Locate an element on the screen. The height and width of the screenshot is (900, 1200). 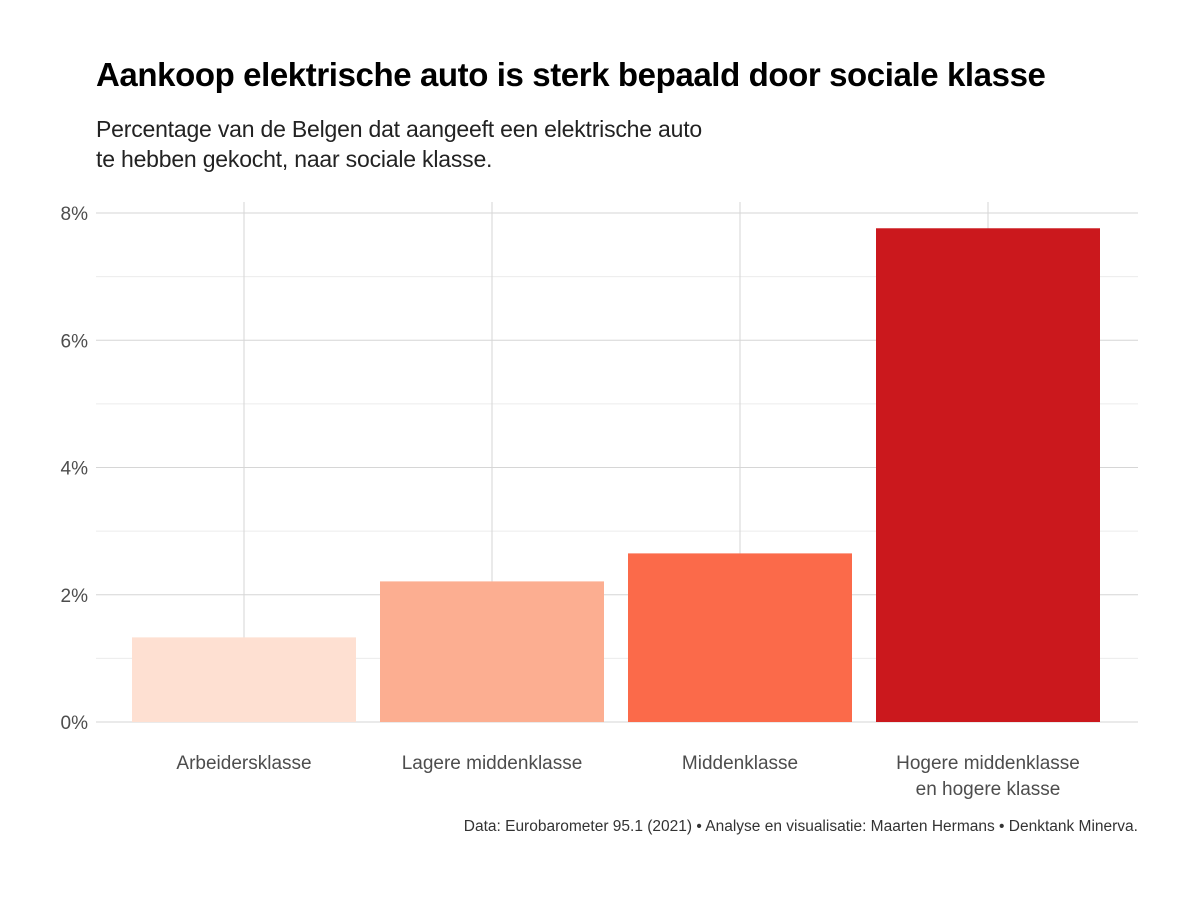
subtitle-line-2: te hebben gekocht, naar sociale klasse. is located at coordinates (294, 159).